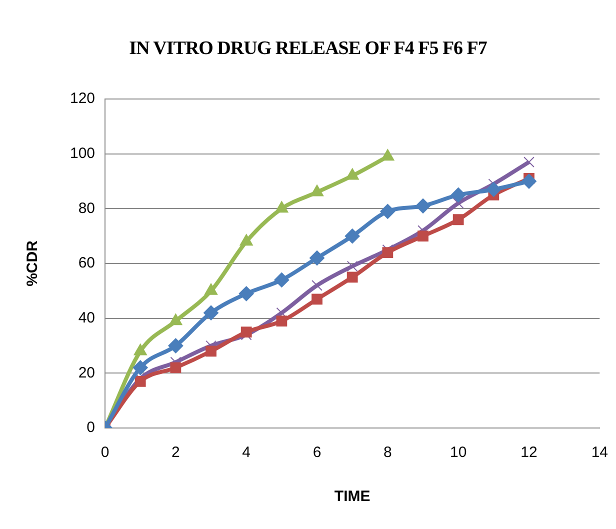 This screenshot has height=529, width=616. What do you see at coordinates (83, 153) in the screenshot?
I see `y-tick-label: 100` at bounding box center [83, 153].